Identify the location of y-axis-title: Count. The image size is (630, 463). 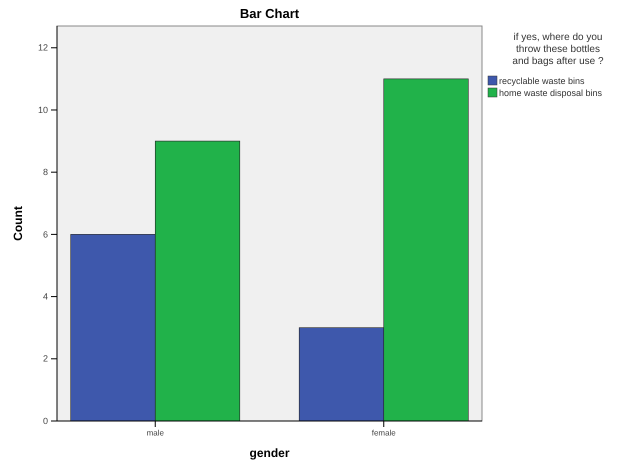
(18, 223).